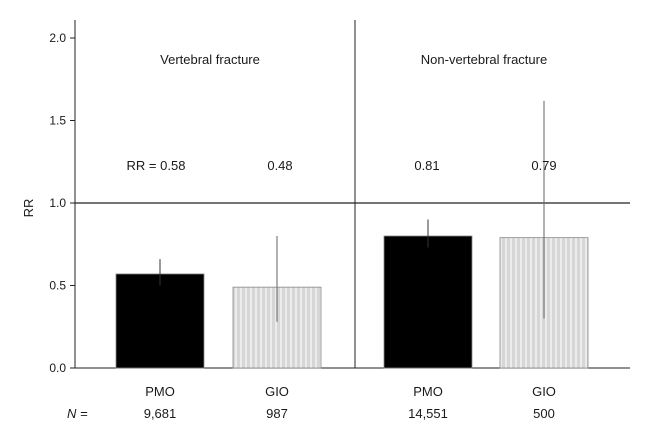 Image resolution: width=662 pixels, height=442 pixels. I want to click on panel-title: Vertebral fracture, so click(210, 59).